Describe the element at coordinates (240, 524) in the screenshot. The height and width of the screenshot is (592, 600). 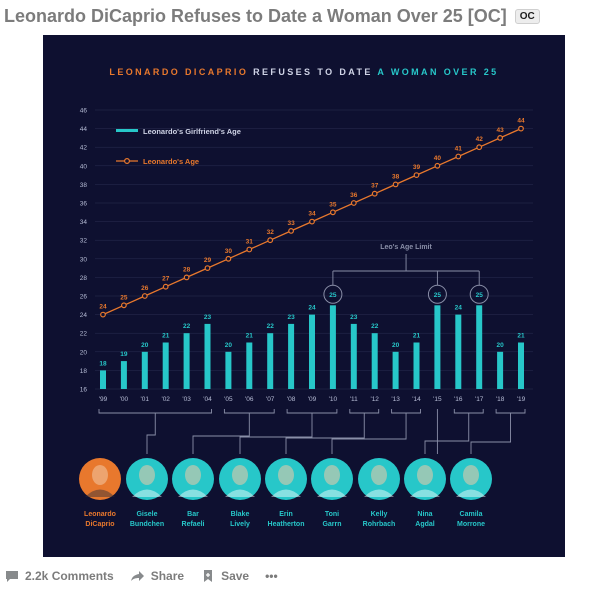
I see `person-last-name: Lively` at that location.